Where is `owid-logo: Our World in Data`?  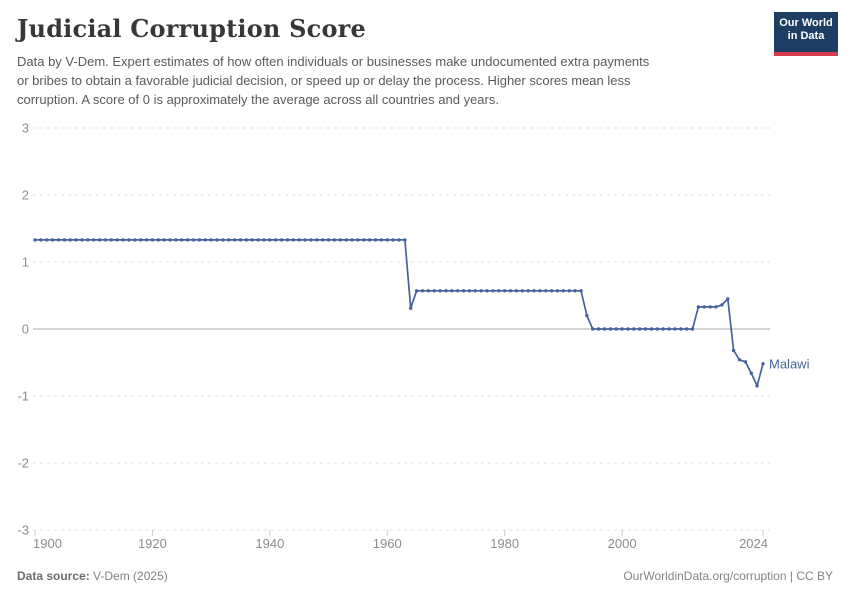 owid-logo: Our World in Data is located at coordinates (806, 34).